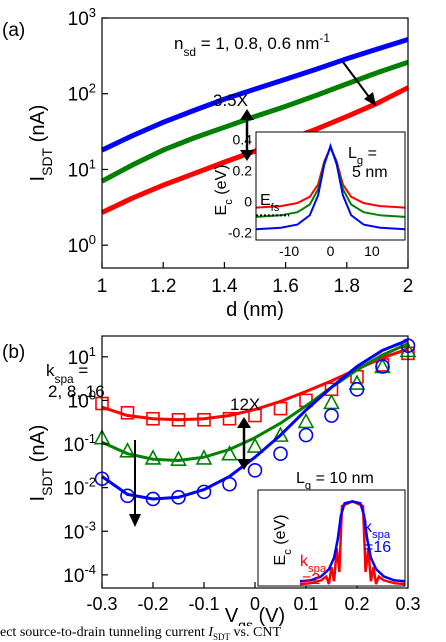 Image resolution: width=446 pixels, height=642 pixels. I want to click on panel-b-x-axis-label: Vgs (V), so click(255, 615).